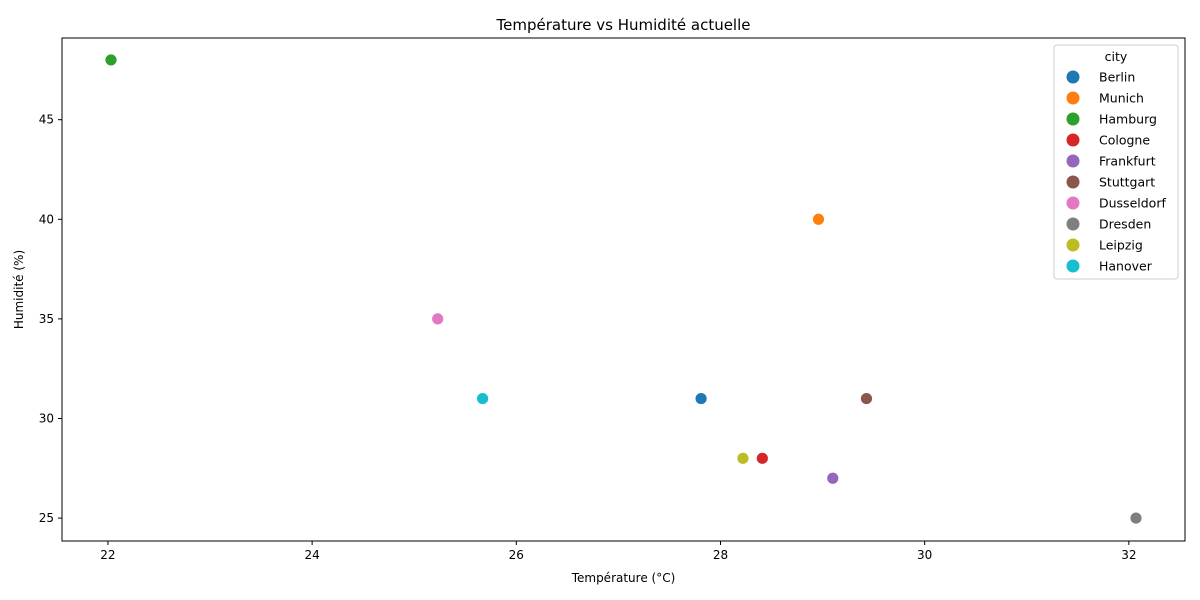 The height and width of the screenshot is (600, 1200). I want to click on legend-marker-stuttgart, so click(1073, 182).